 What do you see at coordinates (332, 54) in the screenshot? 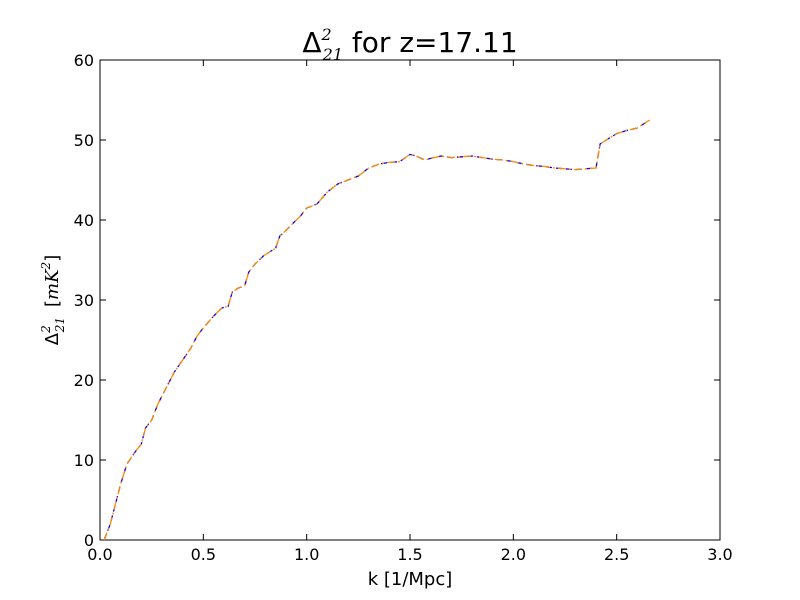
I see `title-subscript: 21` at bounding box center [332, 54].